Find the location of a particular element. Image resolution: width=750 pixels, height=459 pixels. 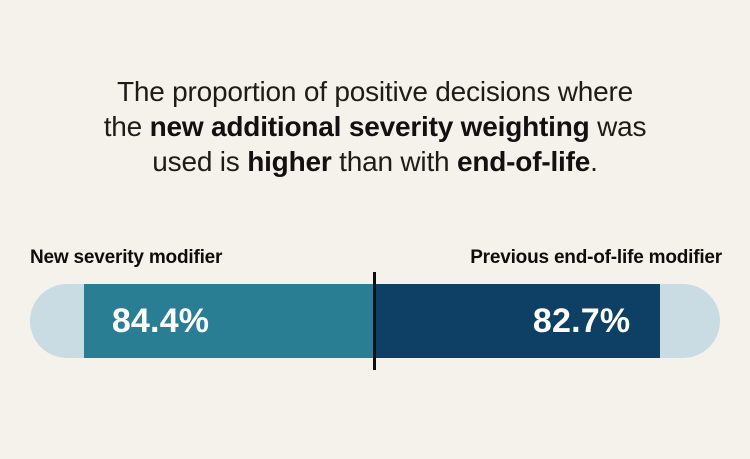

right-value-label: 82.7% is located at coordinates (581, 320).